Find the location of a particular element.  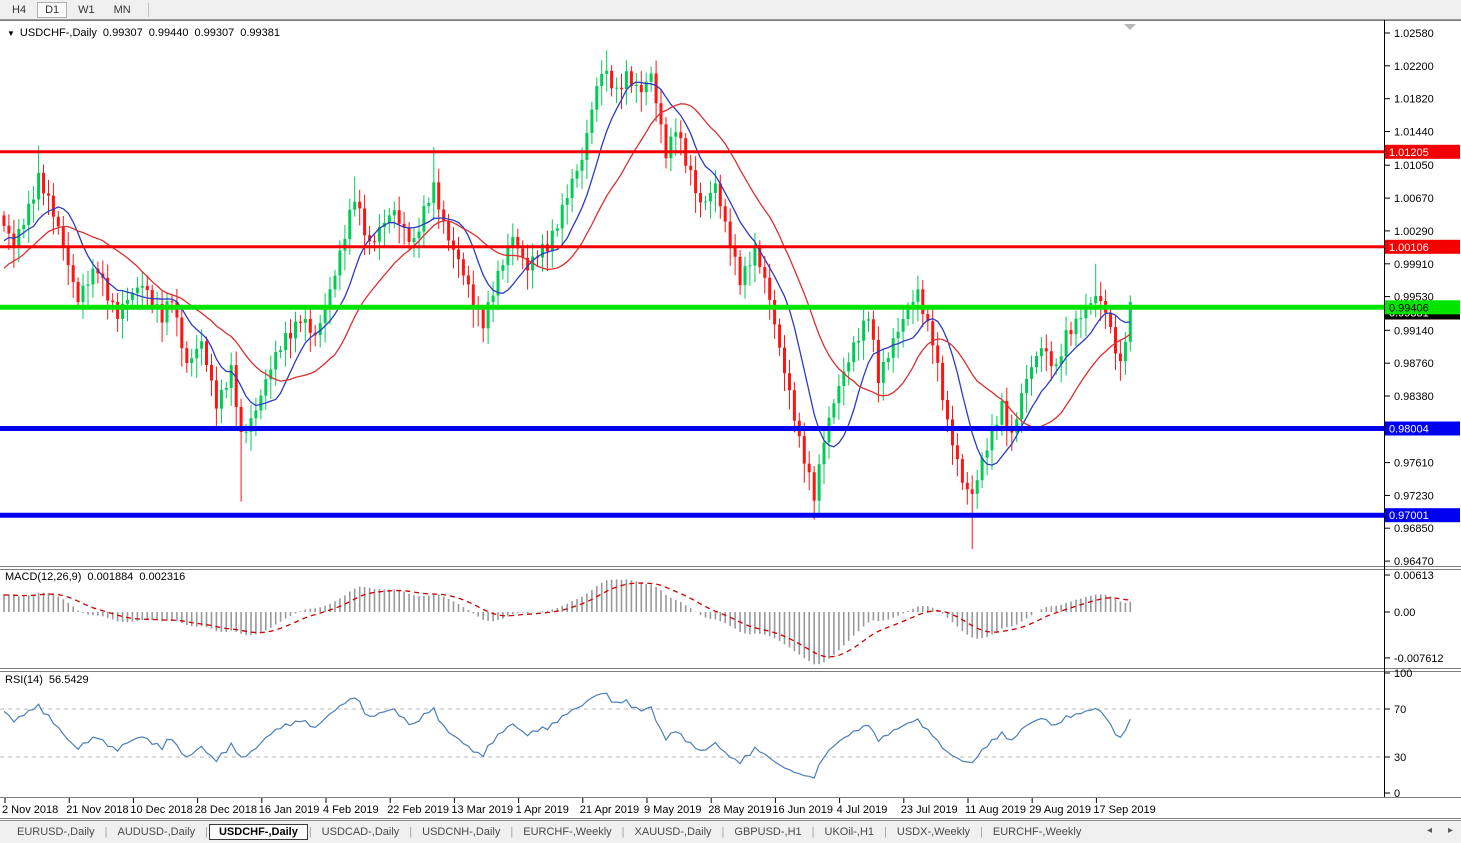

svg-text: 30 is located at coordinates (1400, 758).